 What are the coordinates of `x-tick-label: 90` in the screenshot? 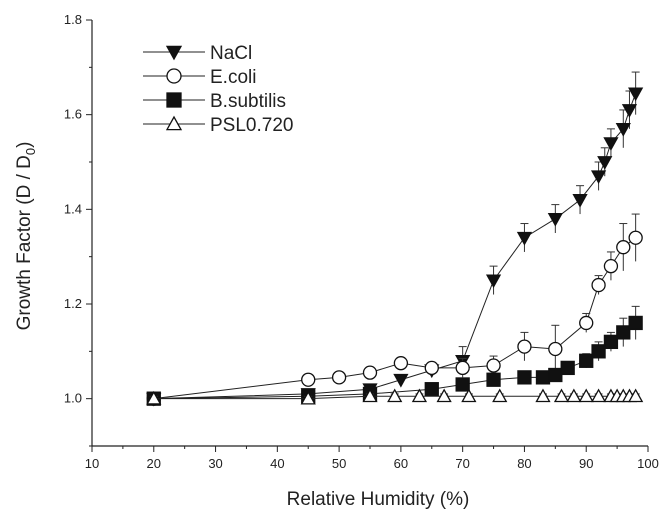 It's located at (586, 463).